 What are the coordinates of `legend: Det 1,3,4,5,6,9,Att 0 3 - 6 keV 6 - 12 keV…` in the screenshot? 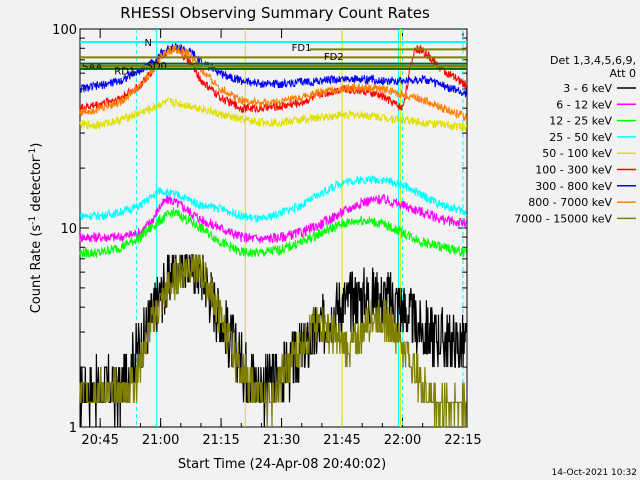 It's located at (575, 139).